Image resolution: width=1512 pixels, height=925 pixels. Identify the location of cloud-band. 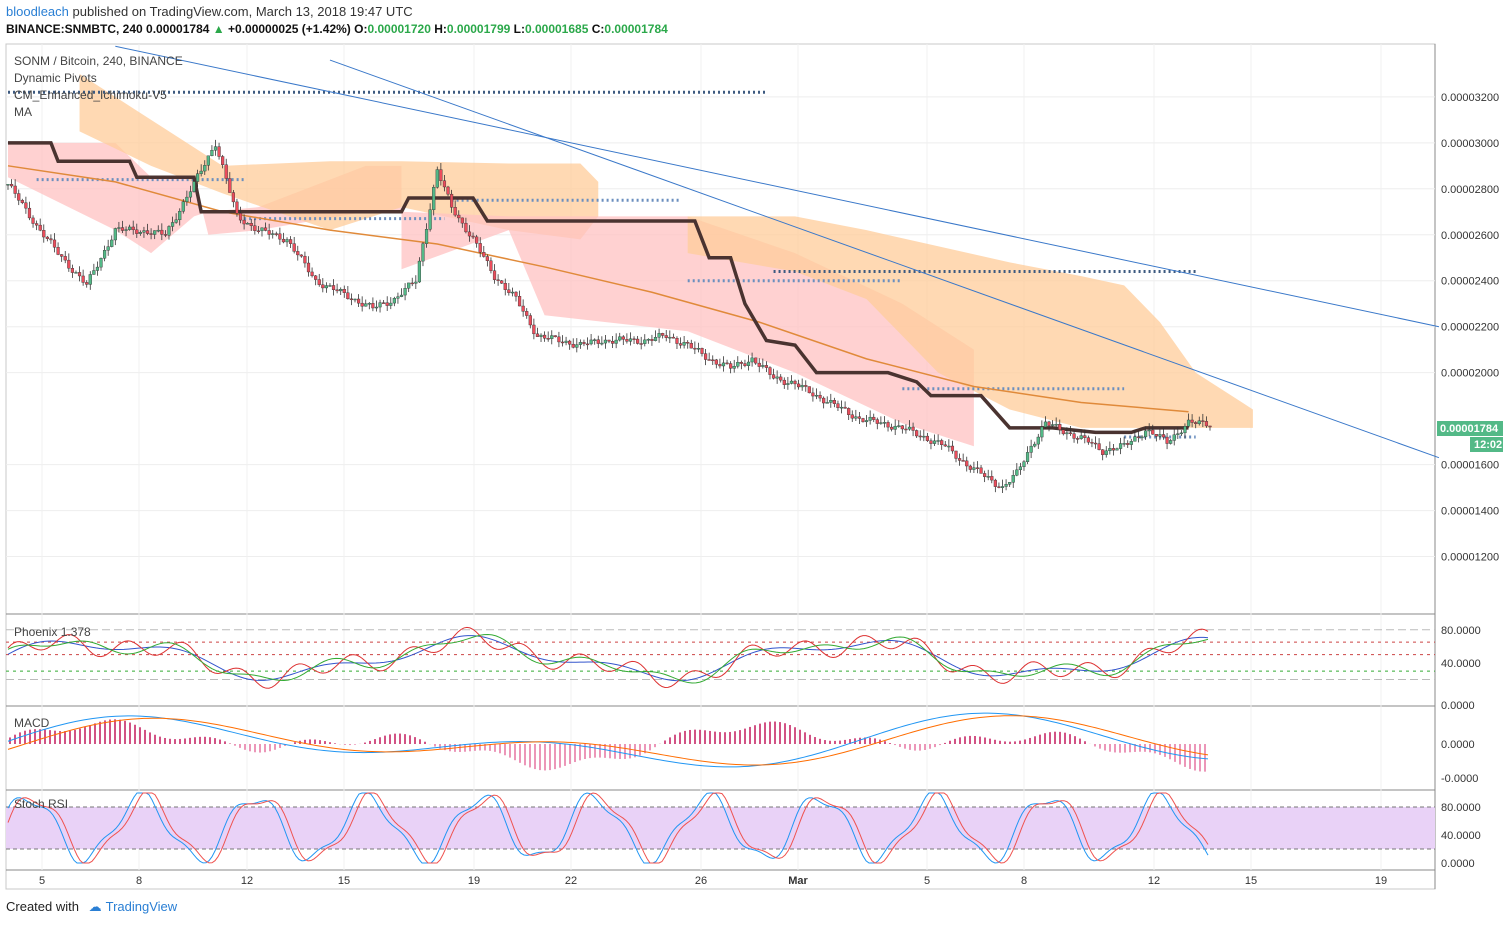
(205, 198).